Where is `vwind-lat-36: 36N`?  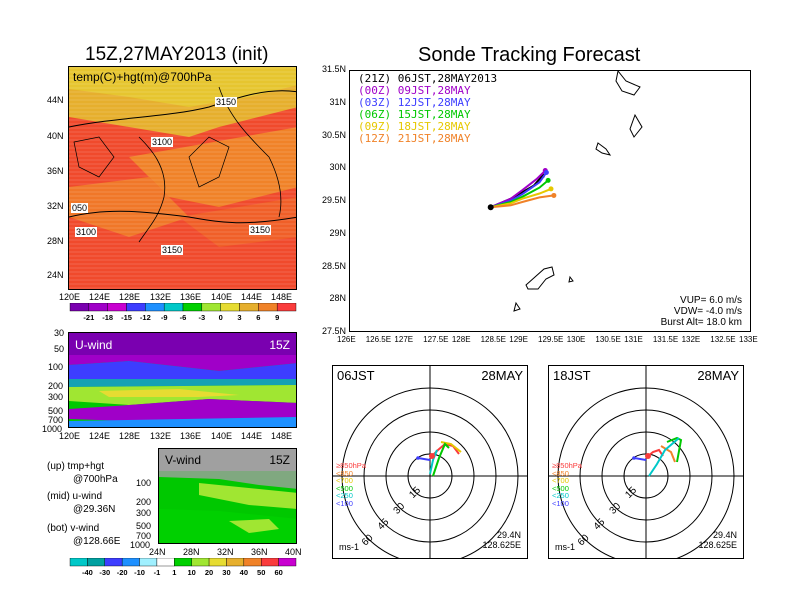 vwind-lat-36: 36N is located at coordinates (259, 552).